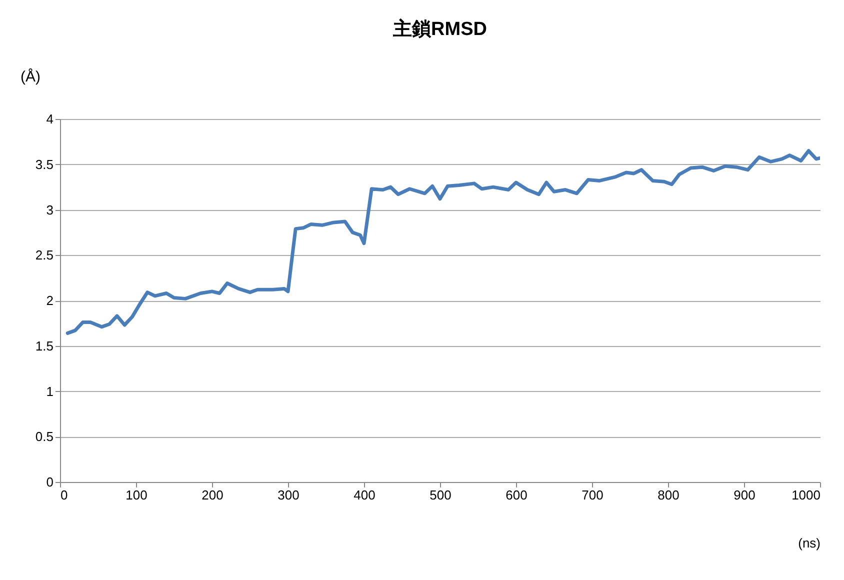  Describe the element at coordinates (64, 495) in the screenshot. I see `x-tick-label: 0` at that location.